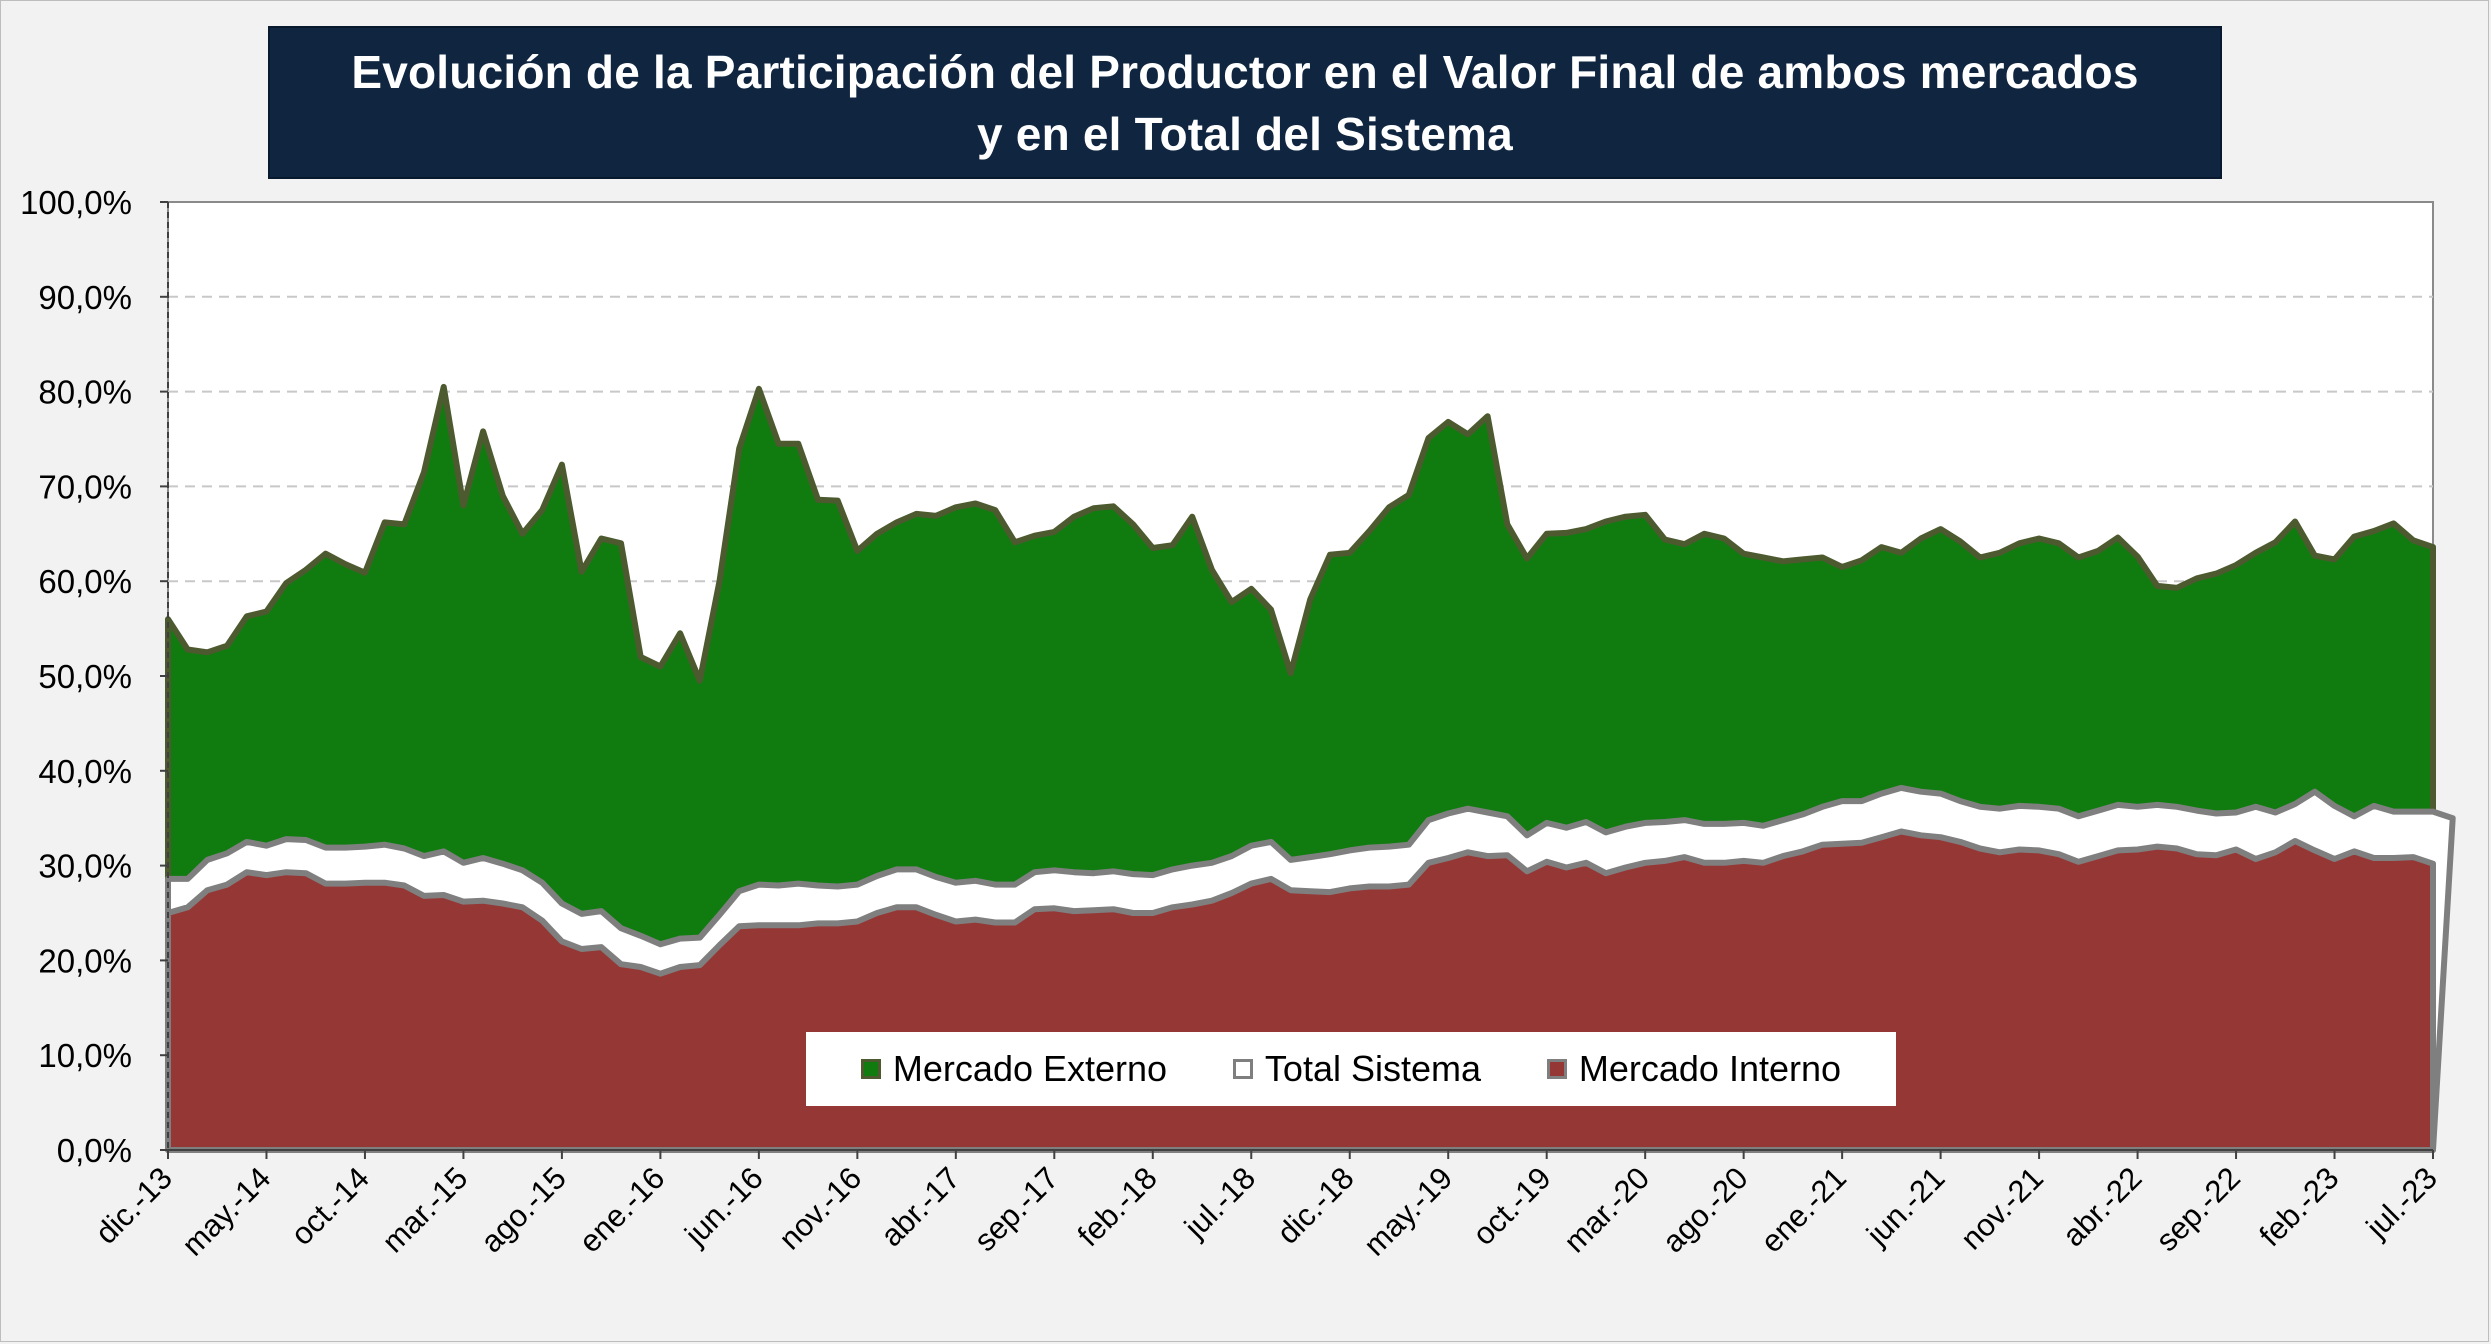 The image size is (2491, 1344). Describe the element at coordinates (1556, 1069) in the screenshot. I see `legend-swatch-mercado-interno` at that location.